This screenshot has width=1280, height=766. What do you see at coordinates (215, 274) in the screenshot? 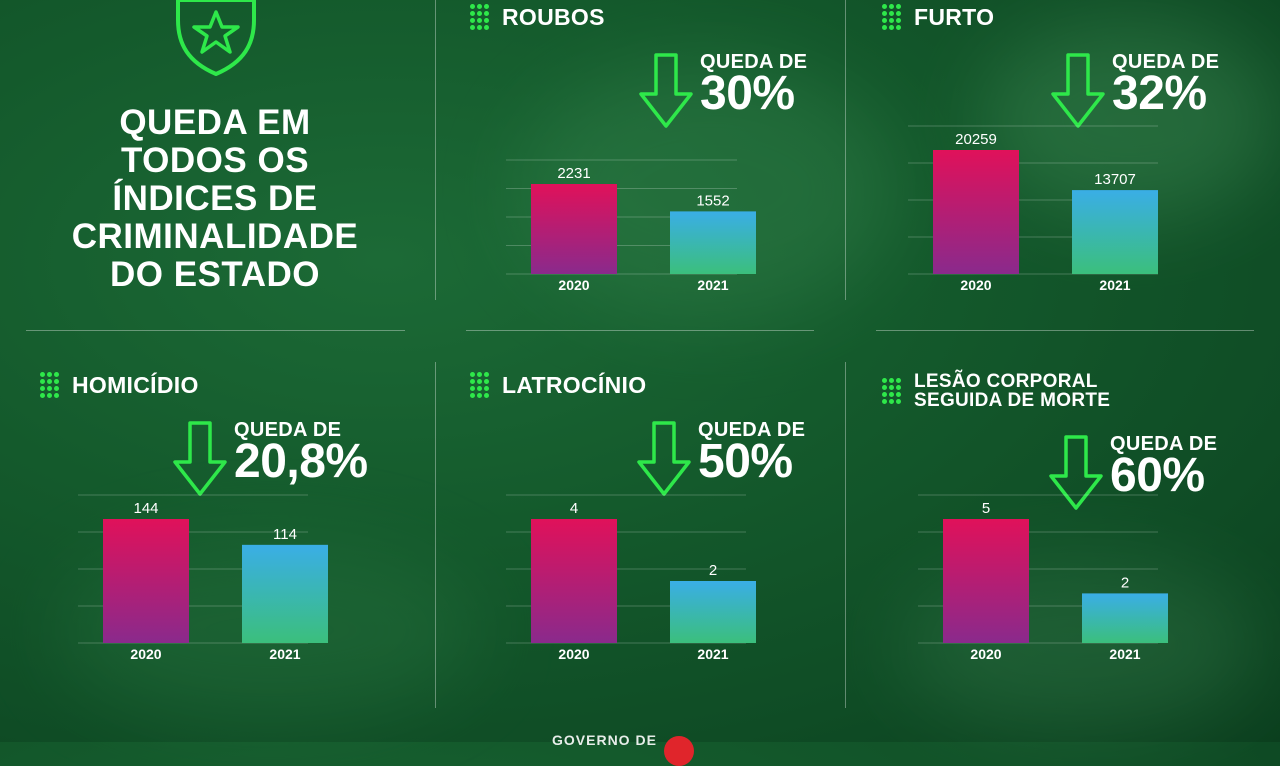
I see `headline-line: DO ESTADO` at bounding box center [215, 274].